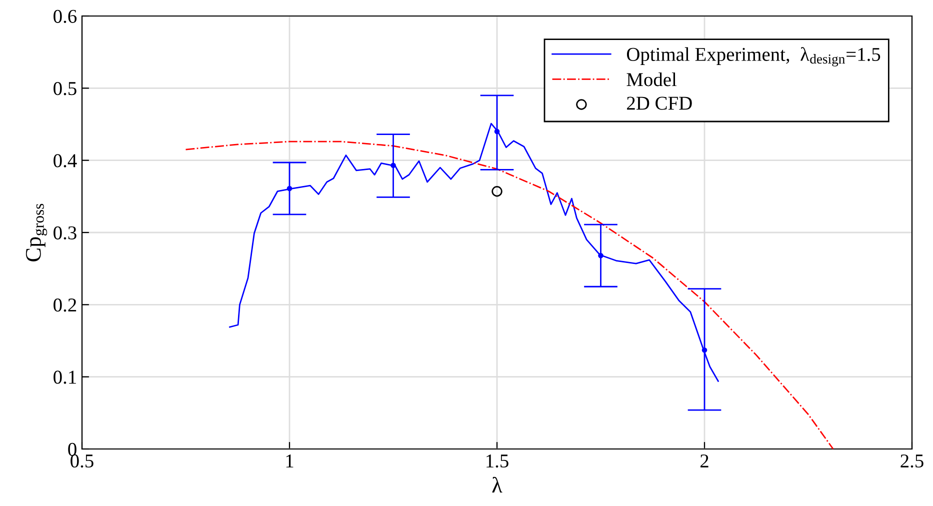 The height and width of the screenshot is (506, 933). I want to click on x-tick-label: 0.5, so click(82, 461).